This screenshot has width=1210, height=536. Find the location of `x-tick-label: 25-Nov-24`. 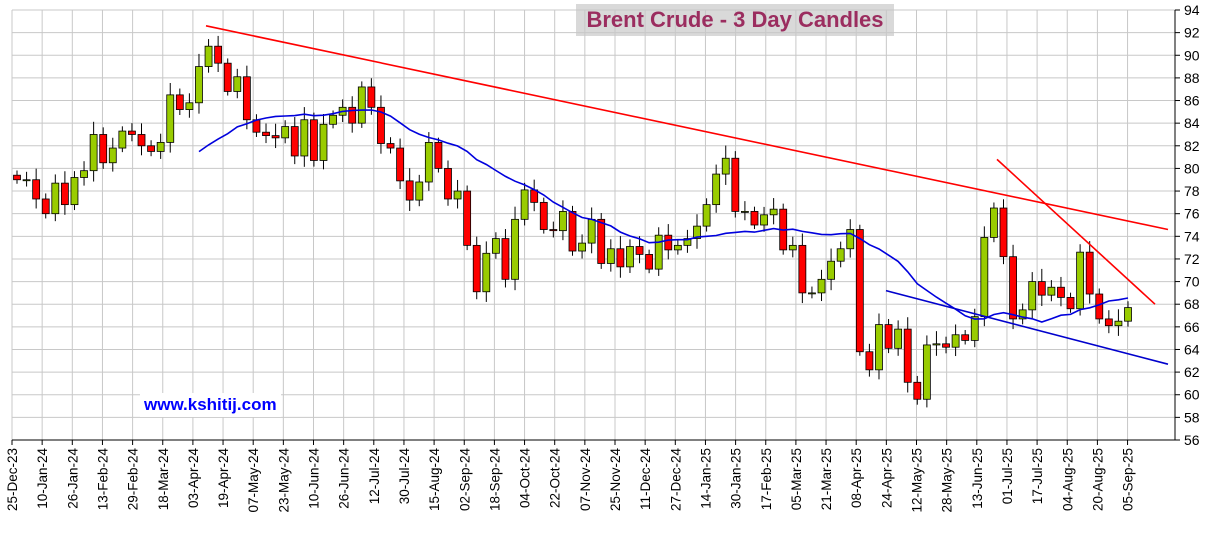

x-tick-label: 25-Nov-24 is located at coordinates (615, 480).